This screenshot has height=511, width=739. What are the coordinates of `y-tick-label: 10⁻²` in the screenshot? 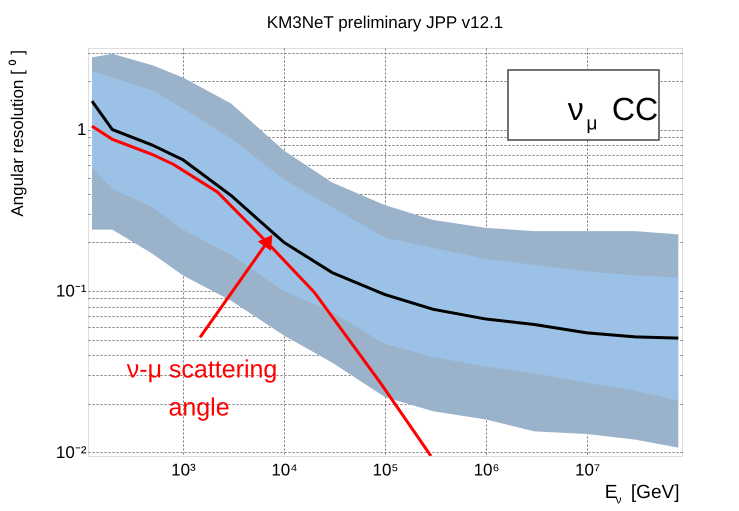 It's located at (71, 452).